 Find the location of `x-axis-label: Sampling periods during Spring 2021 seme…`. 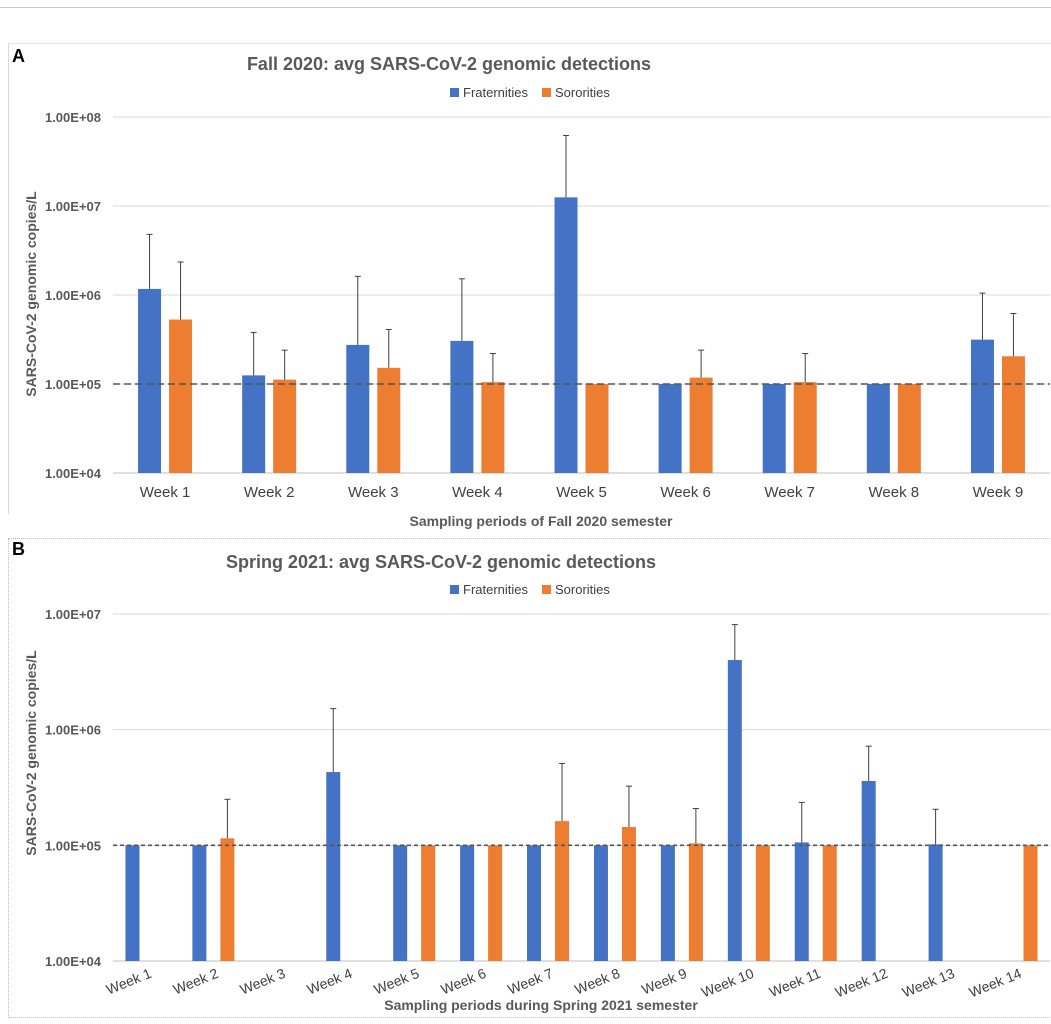

x-axis-label: Sampling periods during Spring 2021 seme… is located at coordinates (541, 1005).